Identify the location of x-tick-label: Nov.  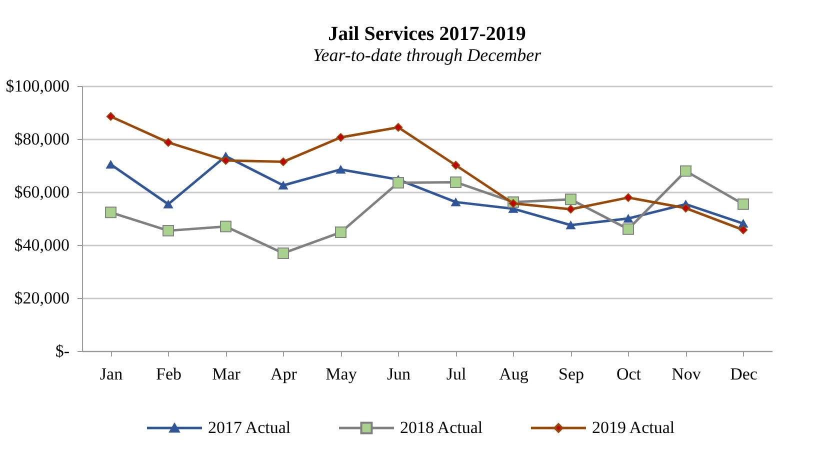
(687, 374).